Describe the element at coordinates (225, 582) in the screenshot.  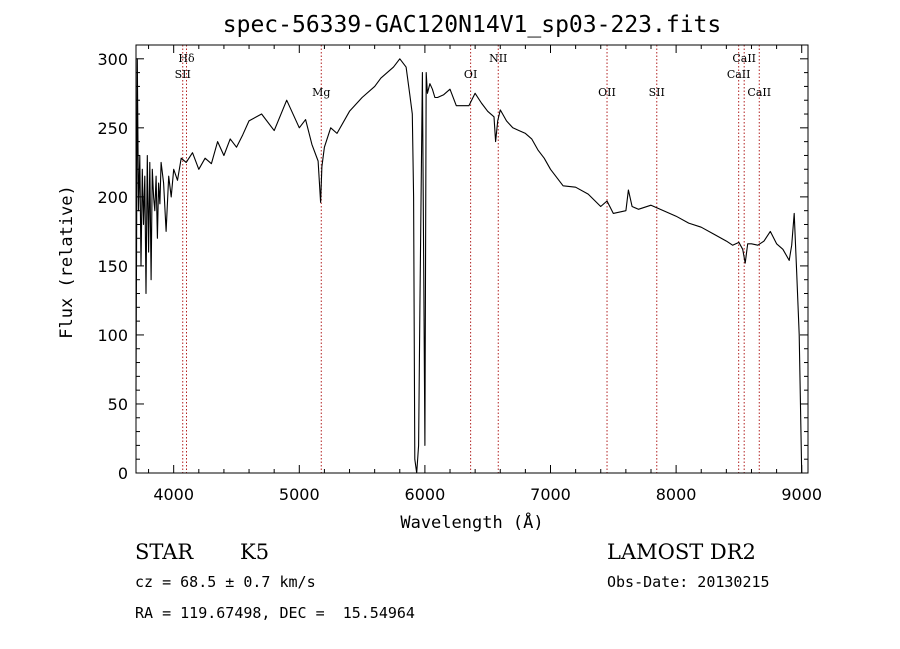
I see `redshift-readout: cz = 68.5 ± 0.7 km/s` at that location.